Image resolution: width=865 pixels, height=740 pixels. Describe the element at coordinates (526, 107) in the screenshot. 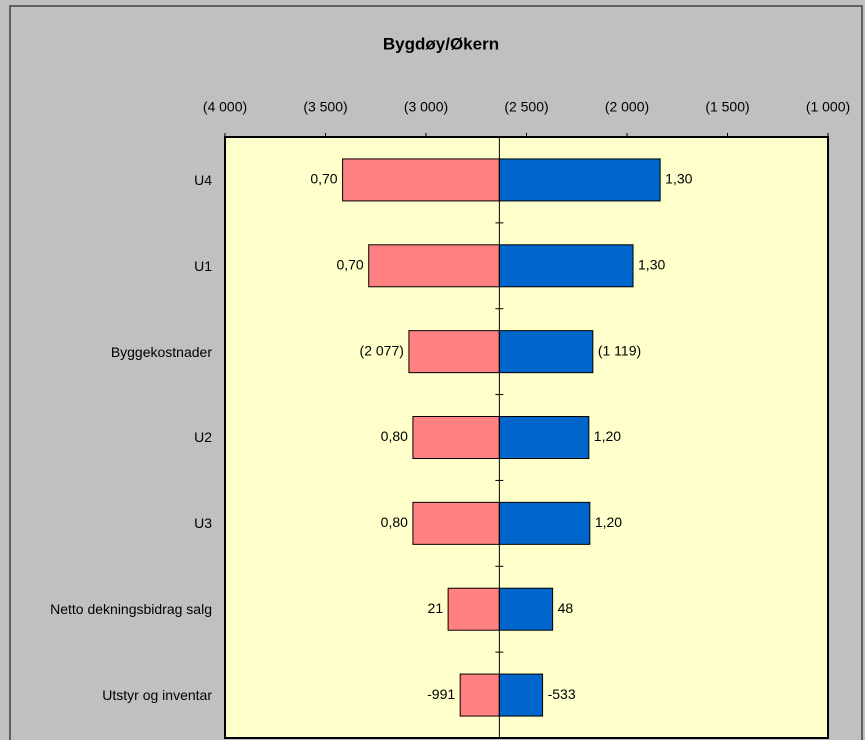

I see `x-tick-label: (2 500)` at that location.